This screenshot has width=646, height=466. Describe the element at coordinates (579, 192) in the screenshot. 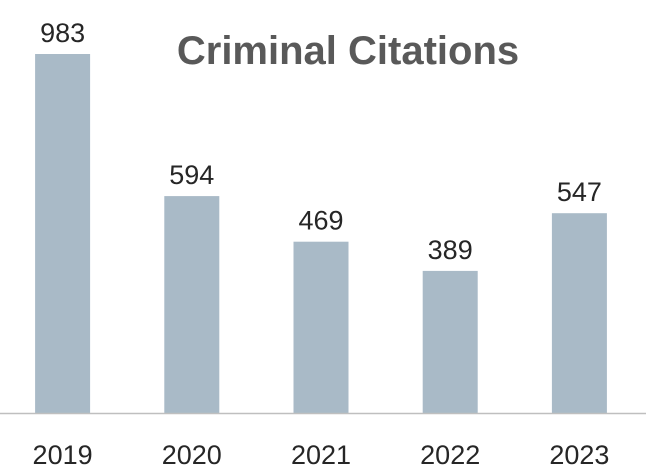

I see `data-label-2023: 547` at that location.